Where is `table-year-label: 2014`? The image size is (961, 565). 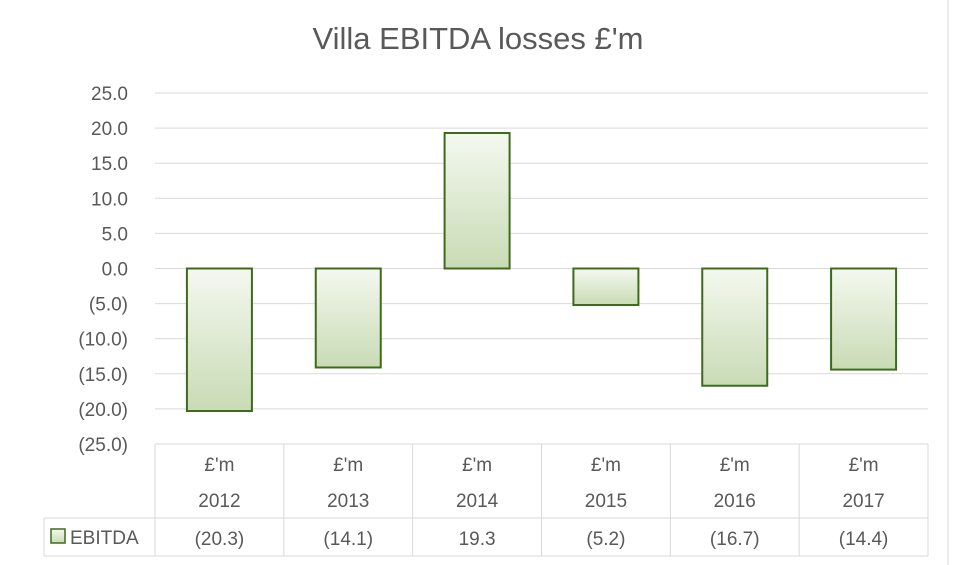 table-year-label: 2014 is located at coordinates (477, 501).